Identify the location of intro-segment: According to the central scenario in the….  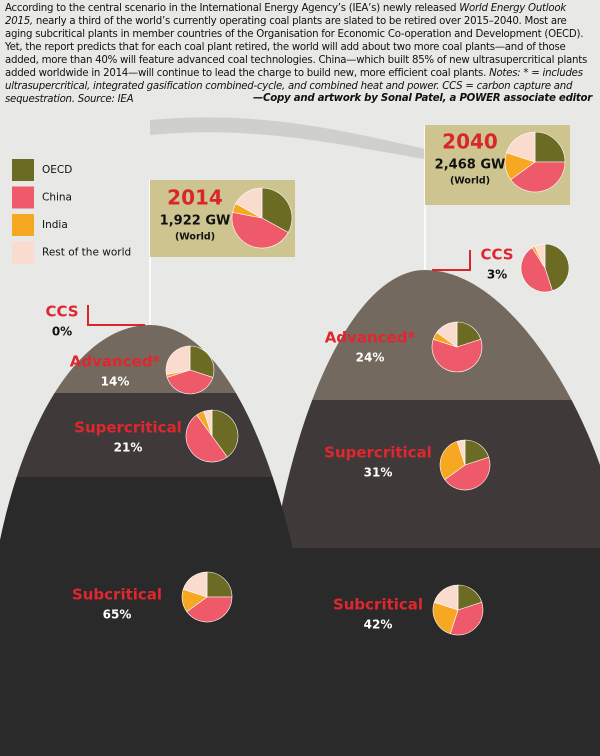
(232, 8).